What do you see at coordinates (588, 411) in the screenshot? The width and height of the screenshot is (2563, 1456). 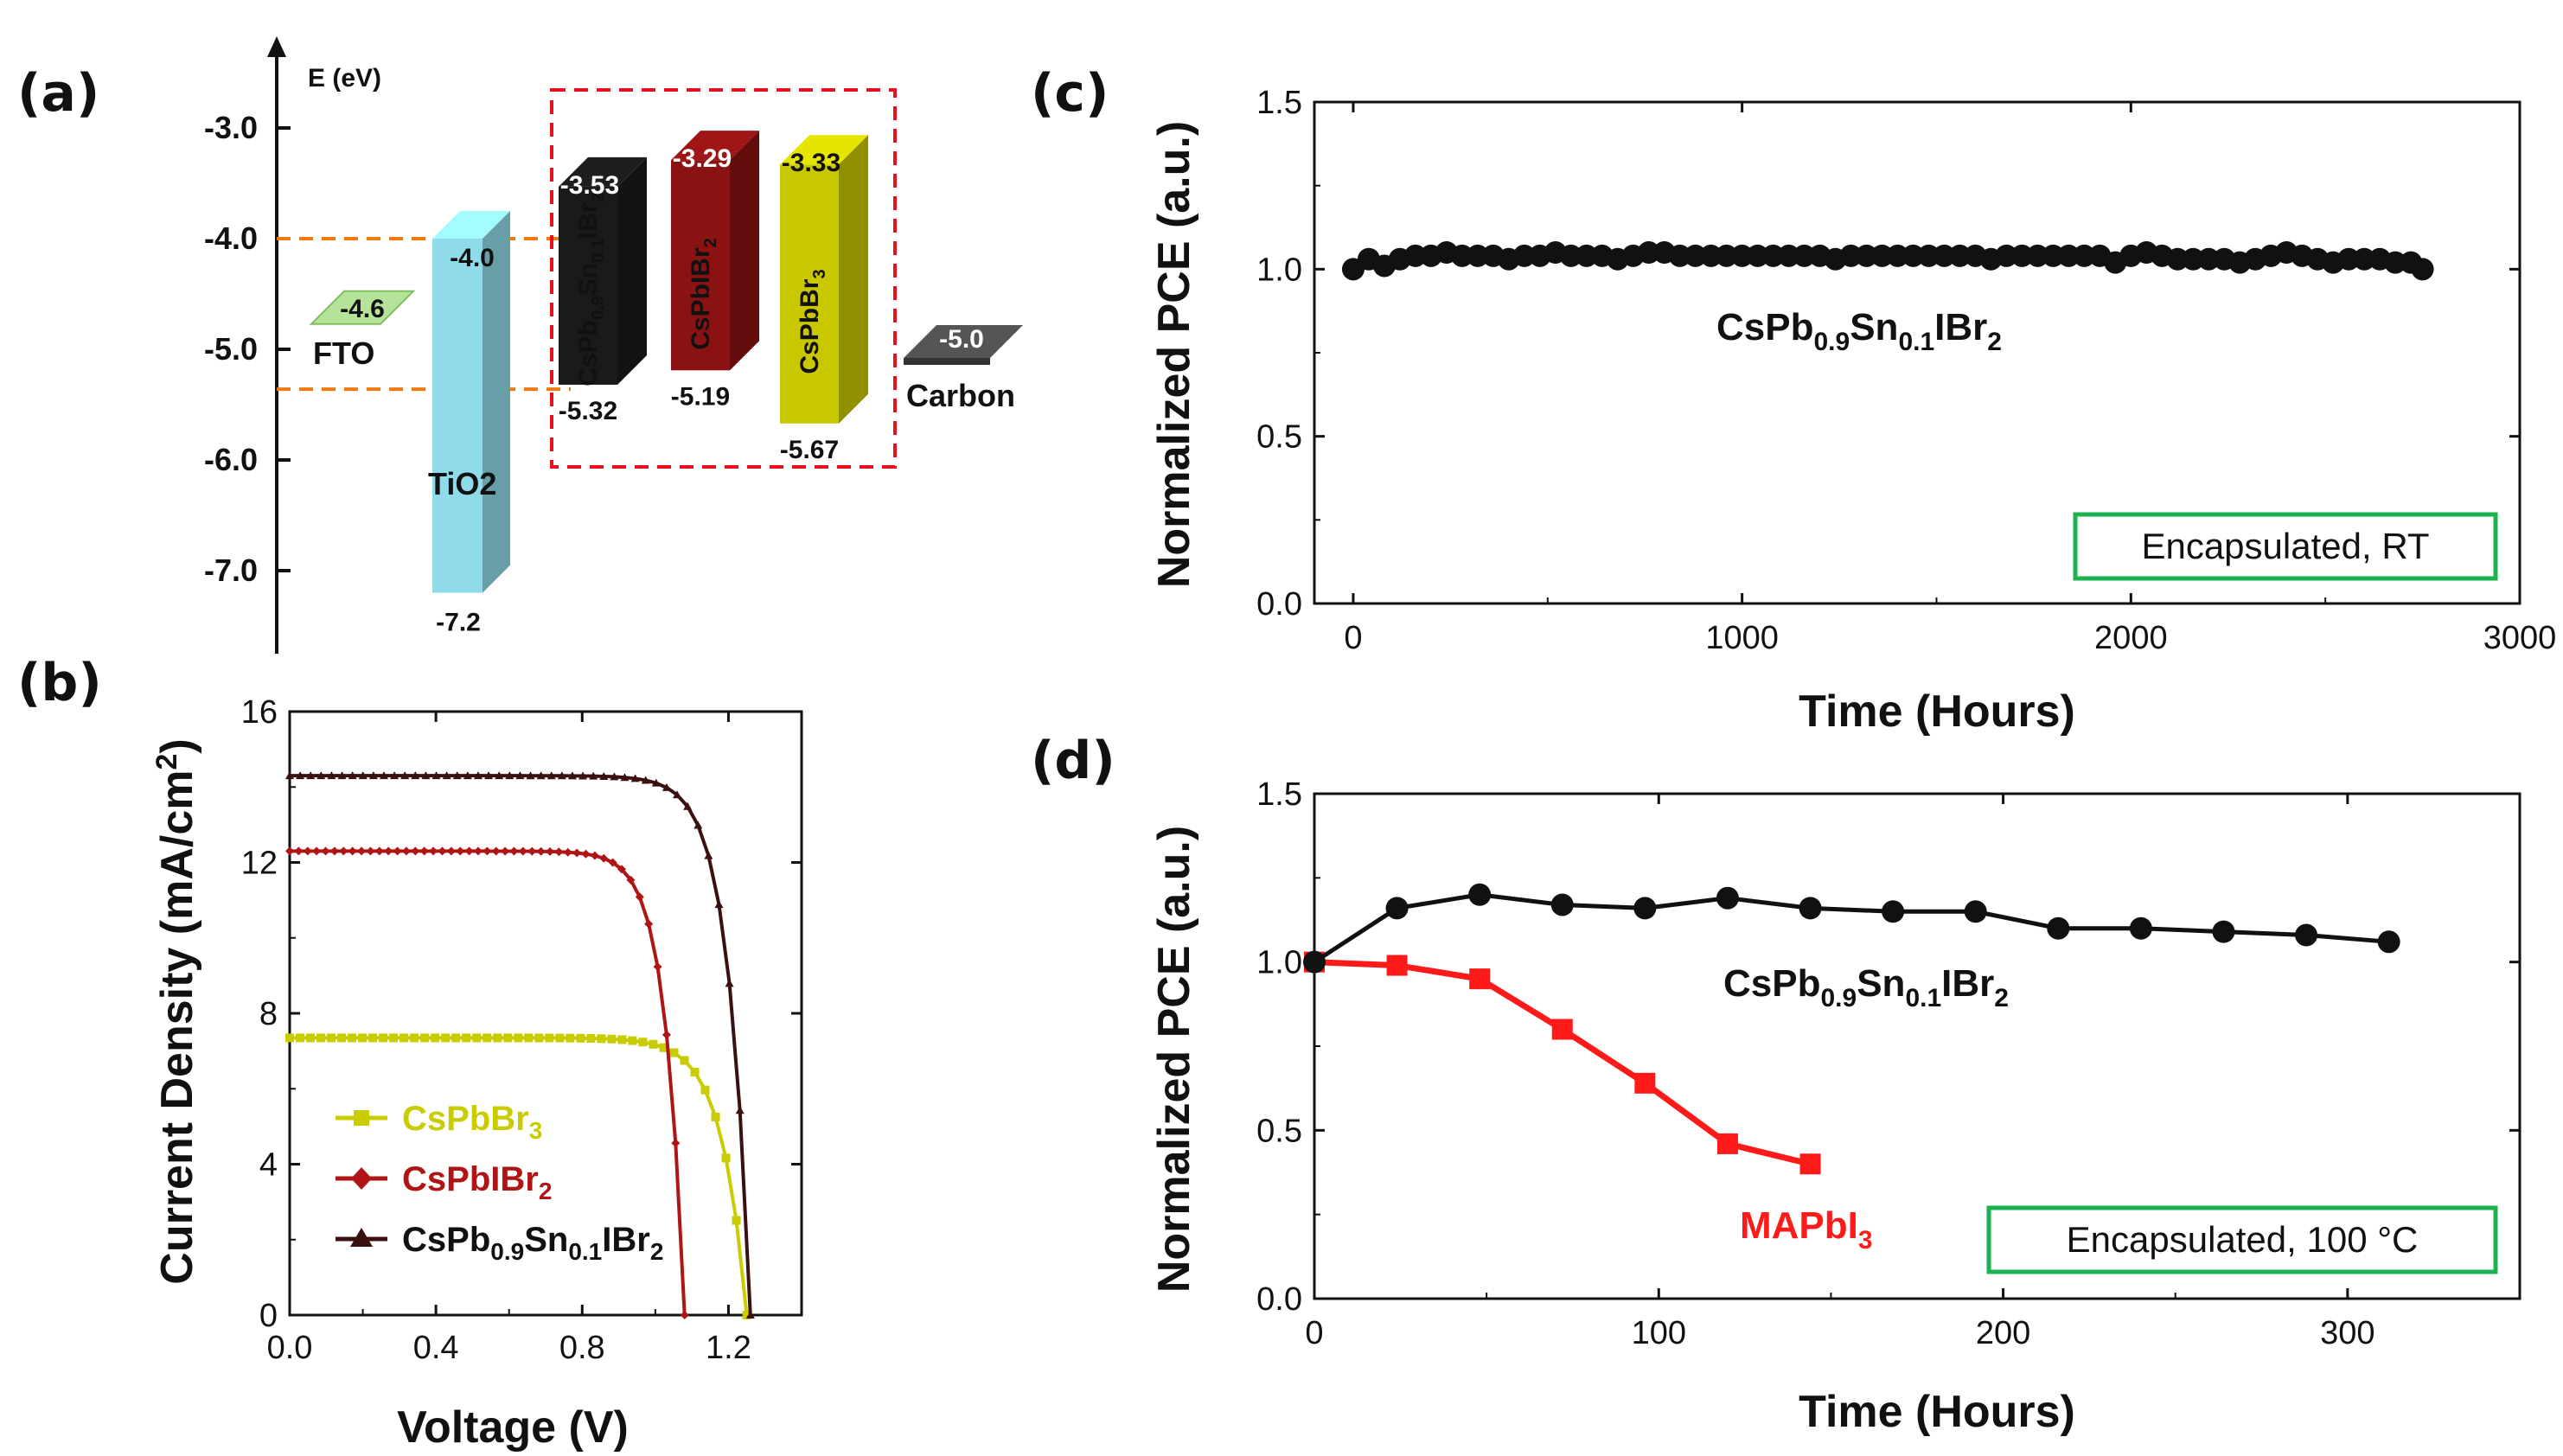 I see `perovskite-bottom-label: -5.32` at bounding box center [588, 411].